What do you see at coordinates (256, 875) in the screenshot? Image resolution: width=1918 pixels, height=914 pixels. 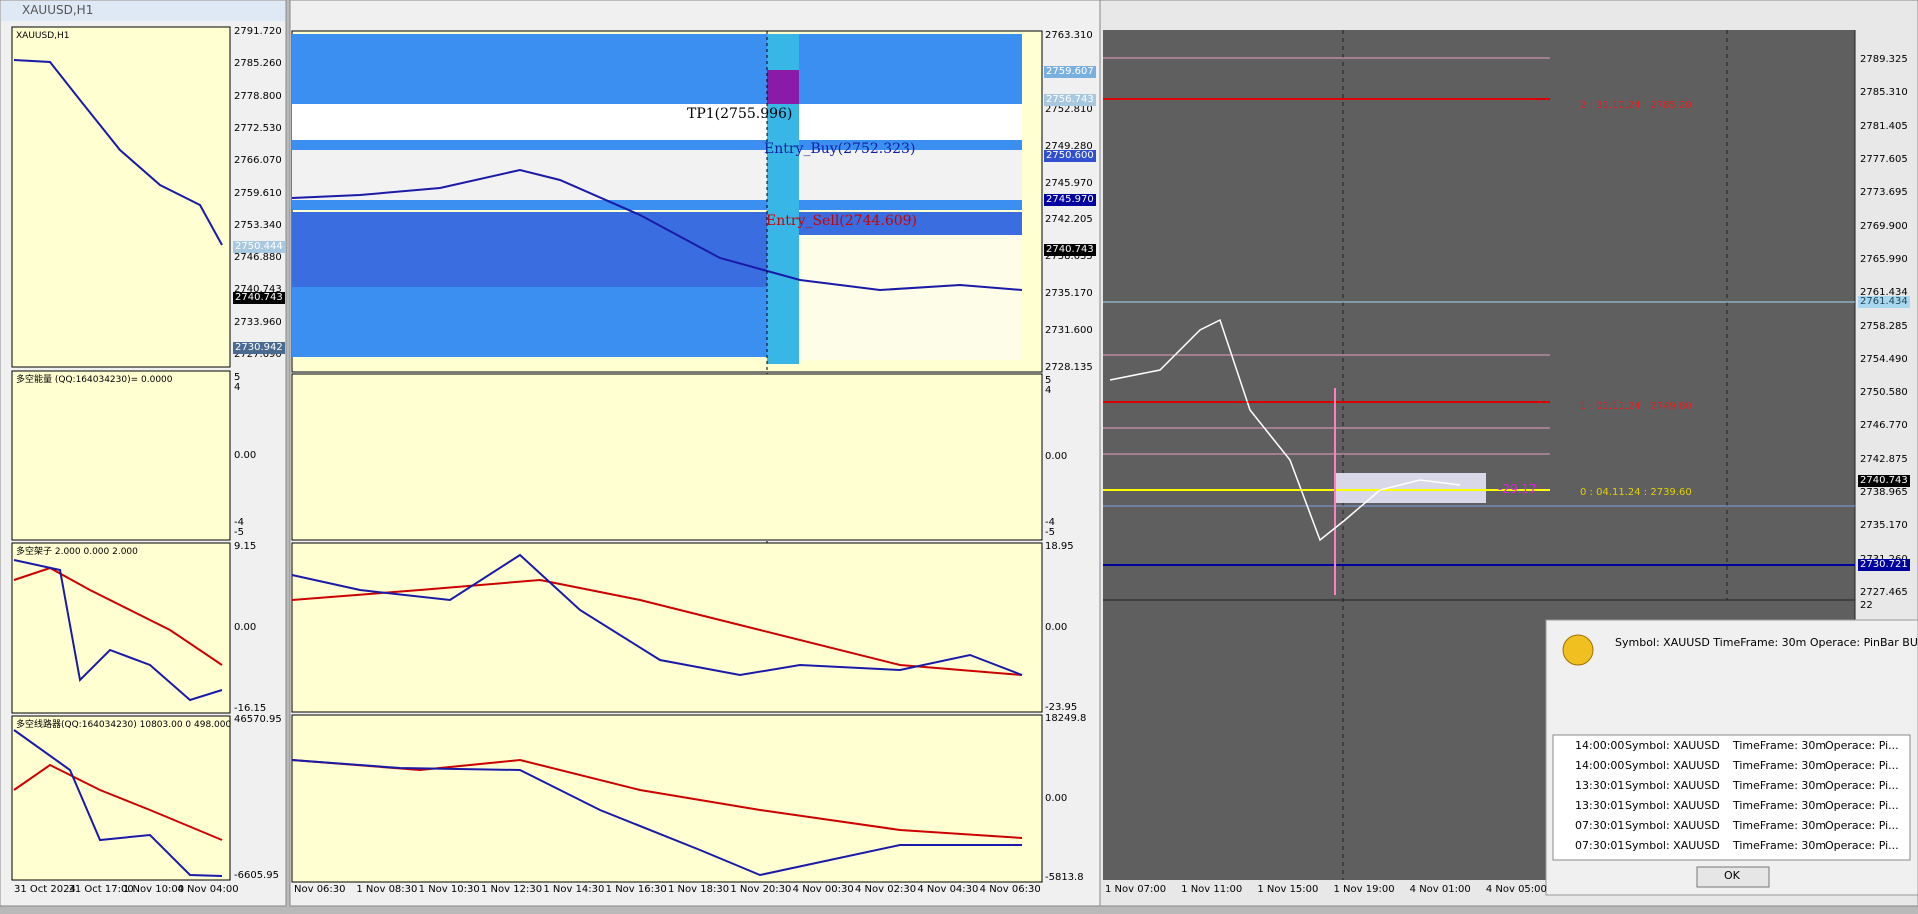 I see `axis-label: -6605.95` at bounding box center [256, 875].